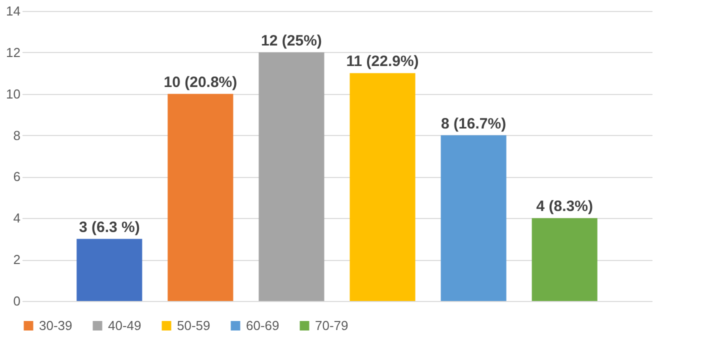 This screenshot has width=701, height=364. Describe the element at coordinates (382, 61) in the screenshot. I see `data-label: 11 (22.9%)` at that location.